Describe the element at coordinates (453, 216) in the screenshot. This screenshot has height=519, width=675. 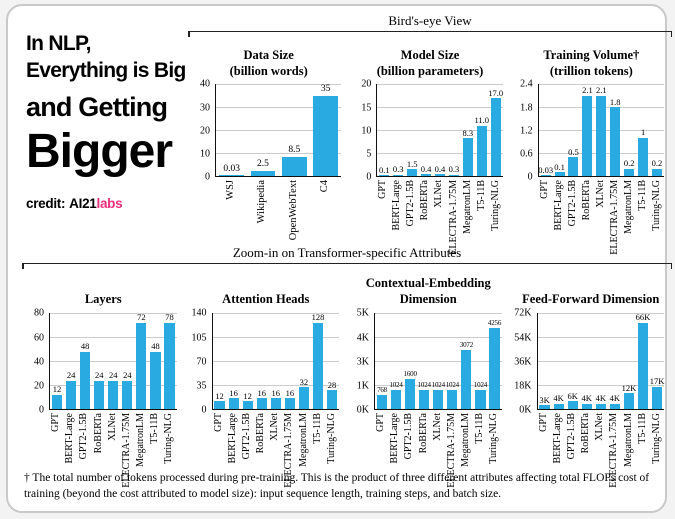
I see `x-slot: ELECTRA-1.75M` at that location.